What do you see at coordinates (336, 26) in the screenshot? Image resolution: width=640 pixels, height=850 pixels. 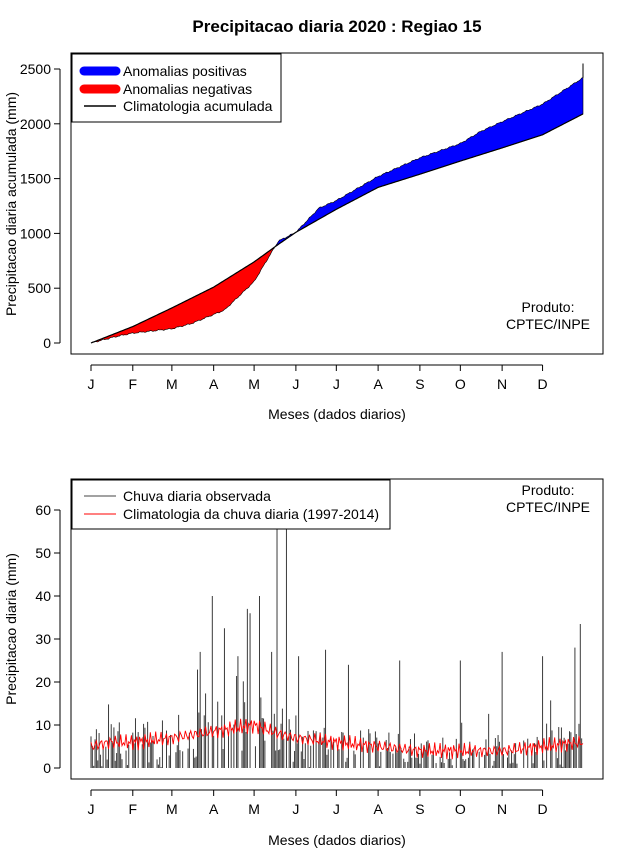 I see `chart-title: Precipitacao diaria 2020 : Regiao 15` at bounding box center [336, 26].